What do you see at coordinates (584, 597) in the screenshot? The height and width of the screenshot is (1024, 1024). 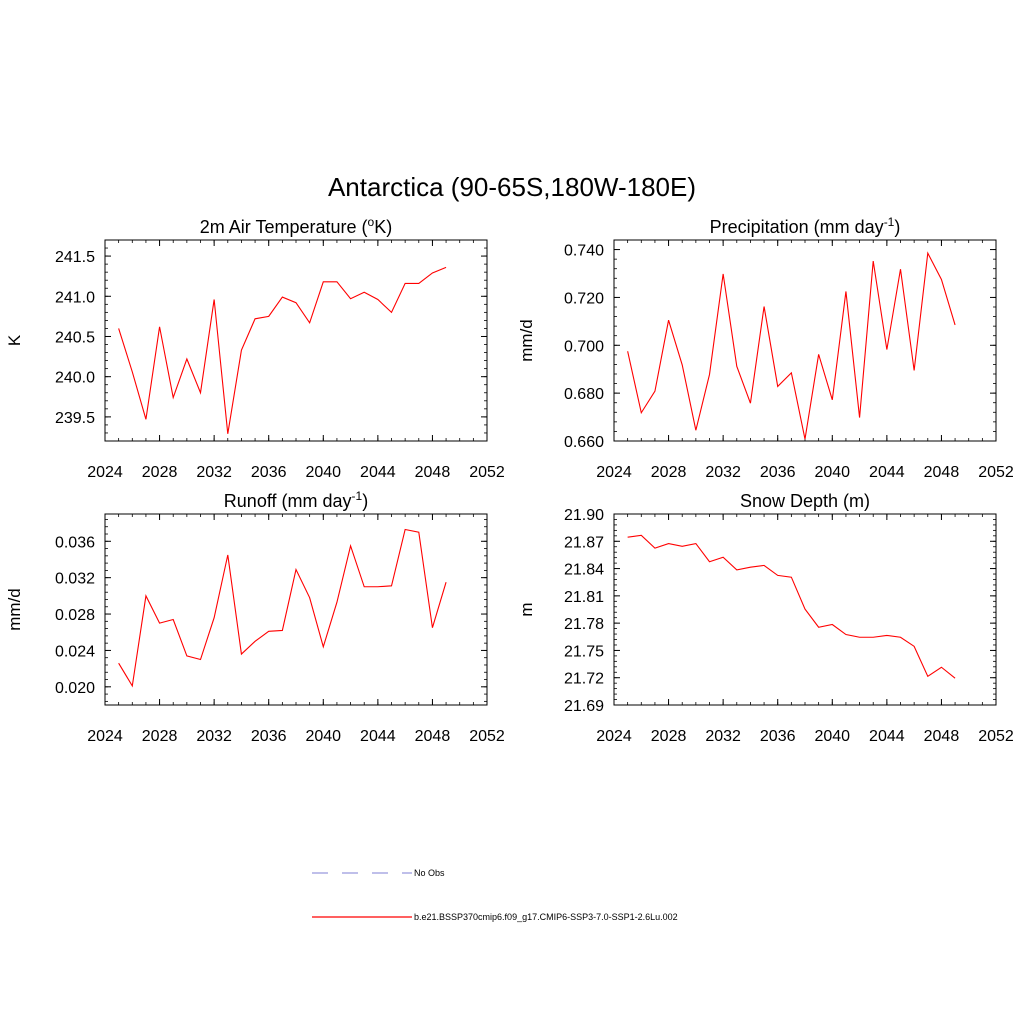 I see `y-tick-label: 21.81` at bounding box center [584, 597].